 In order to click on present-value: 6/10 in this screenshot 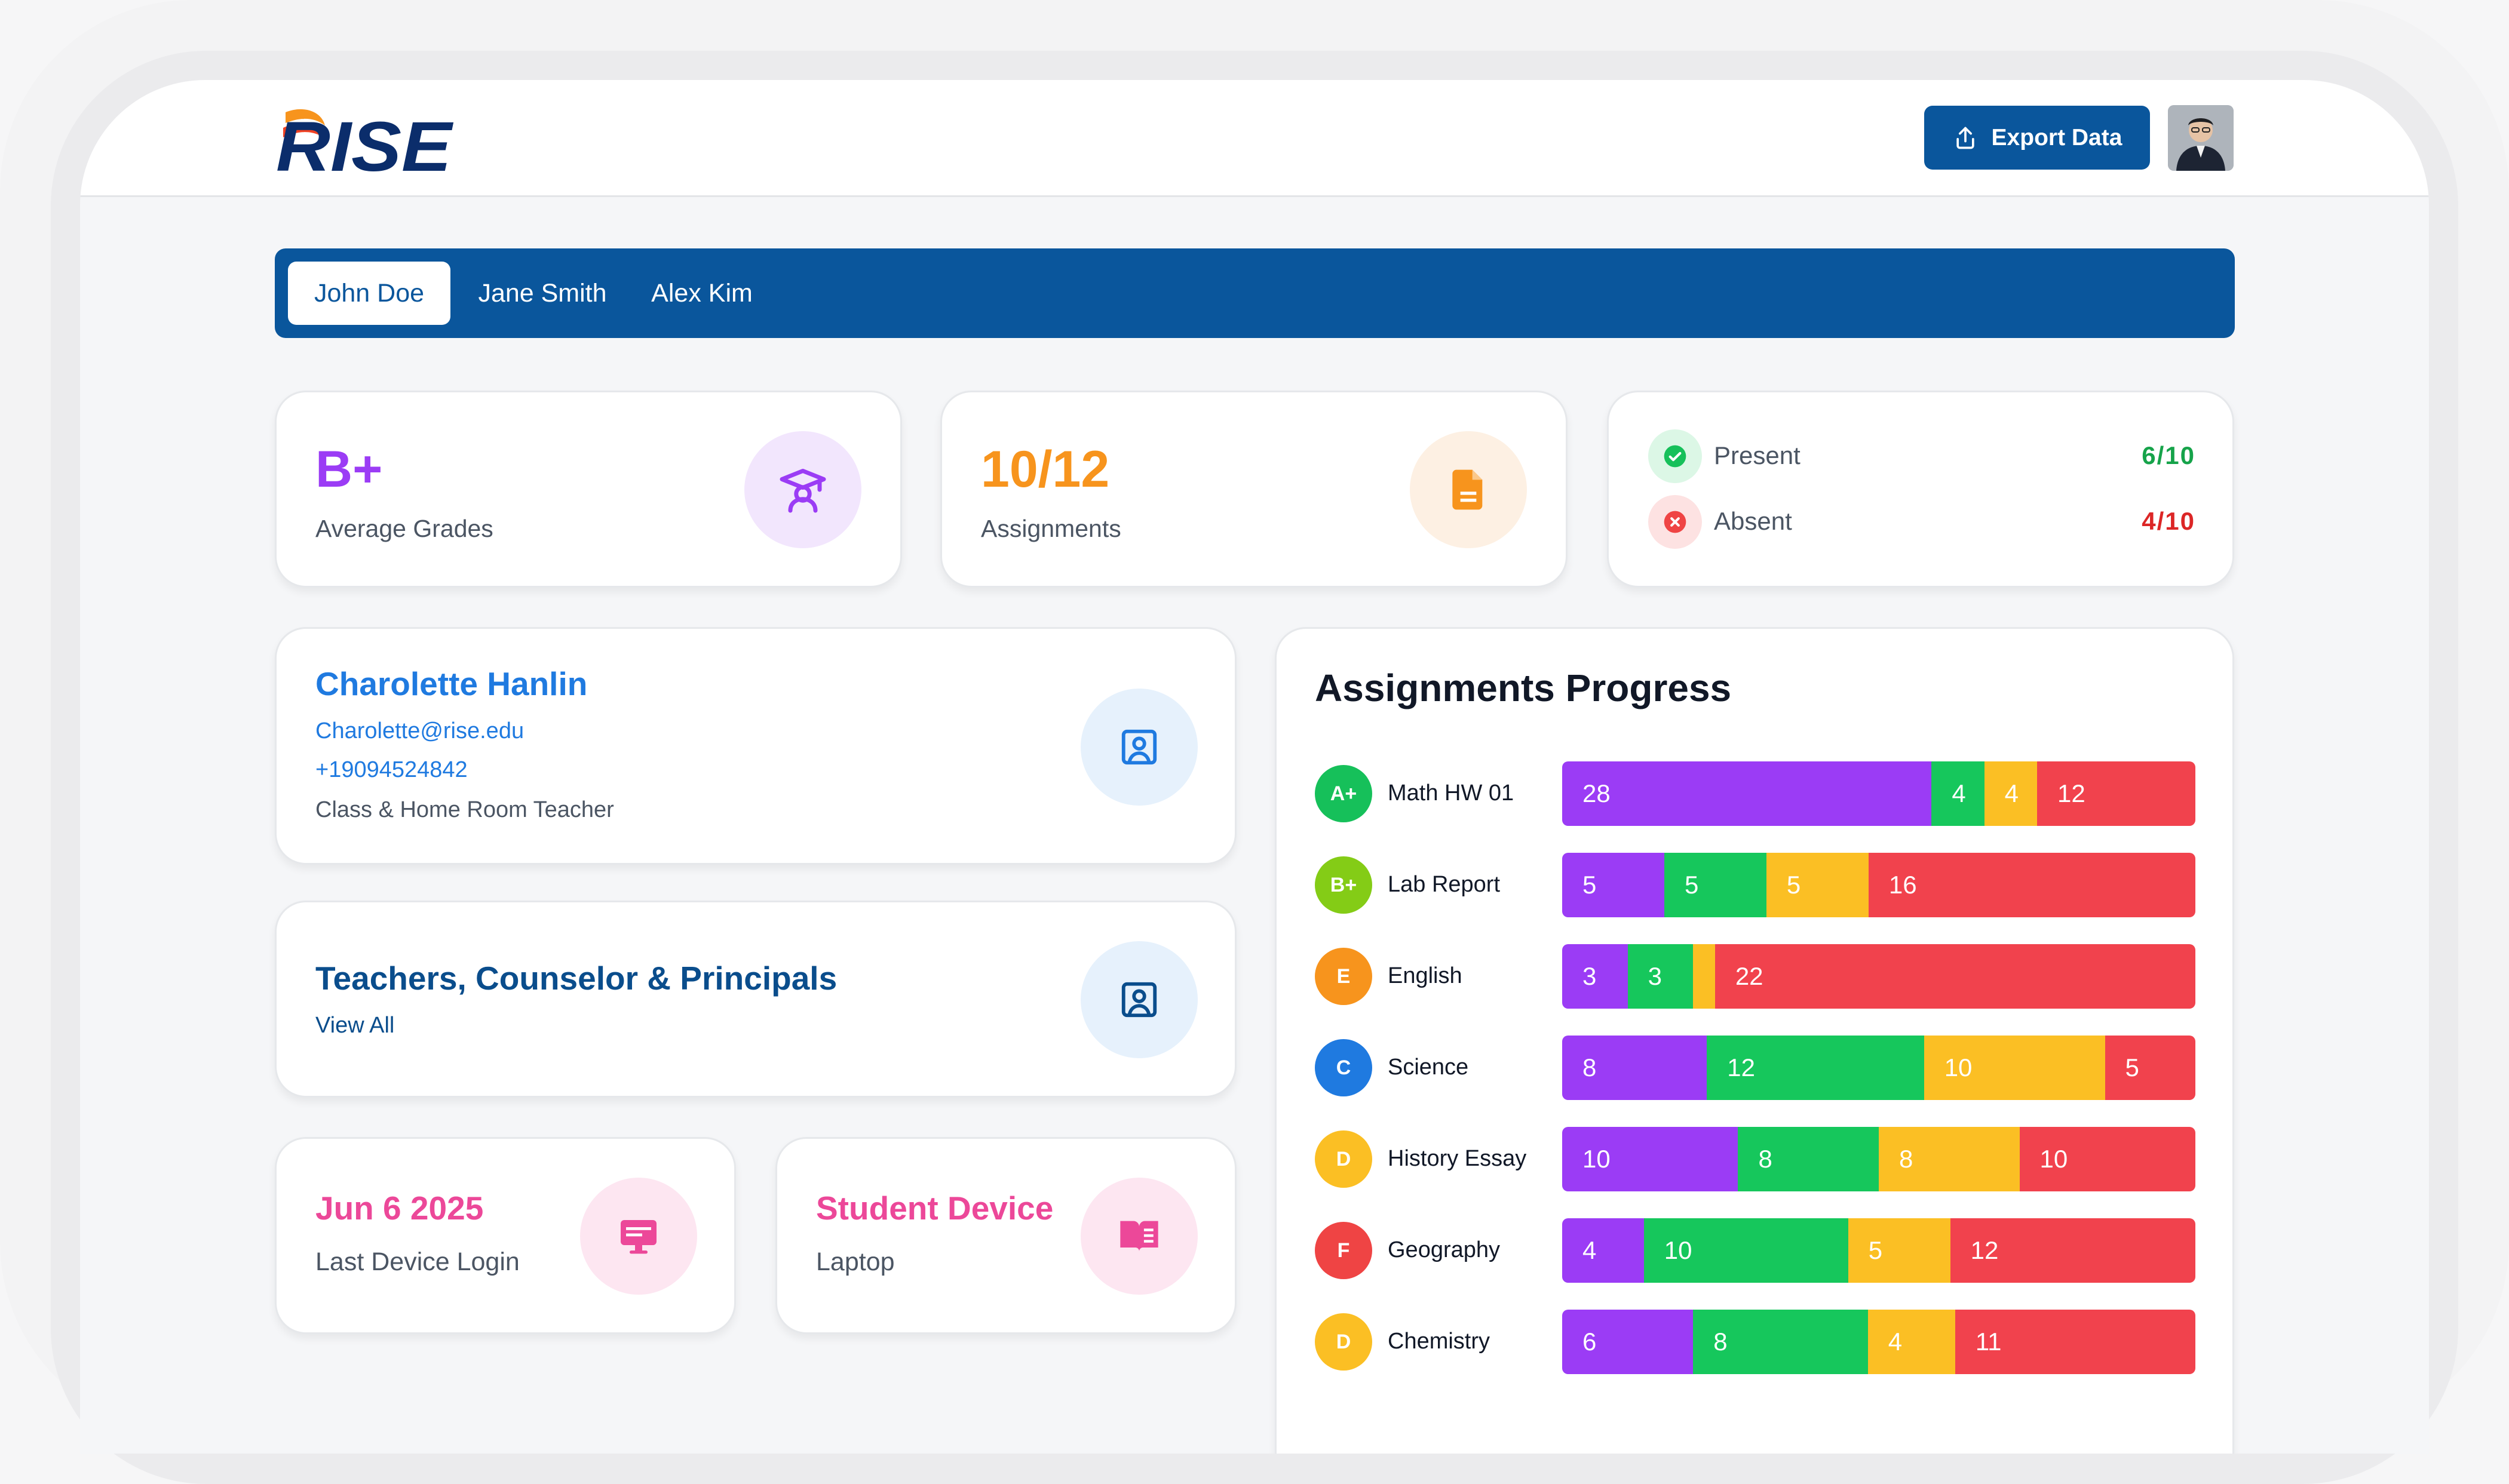, I will do `click(2168, 455)`.